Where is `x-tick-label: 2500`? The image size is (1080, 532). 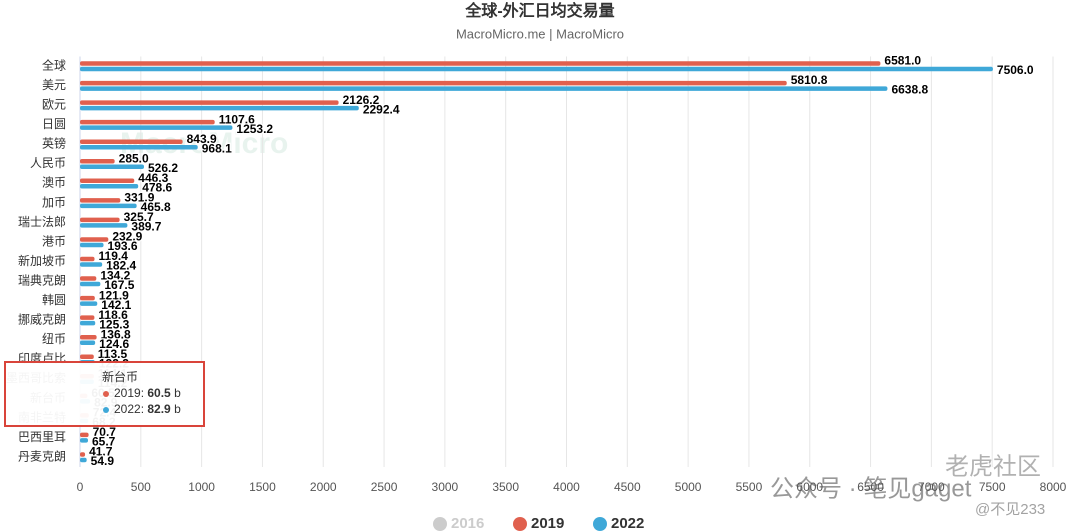
x-tick-label: 2500 is located at coordinates (384, 487).